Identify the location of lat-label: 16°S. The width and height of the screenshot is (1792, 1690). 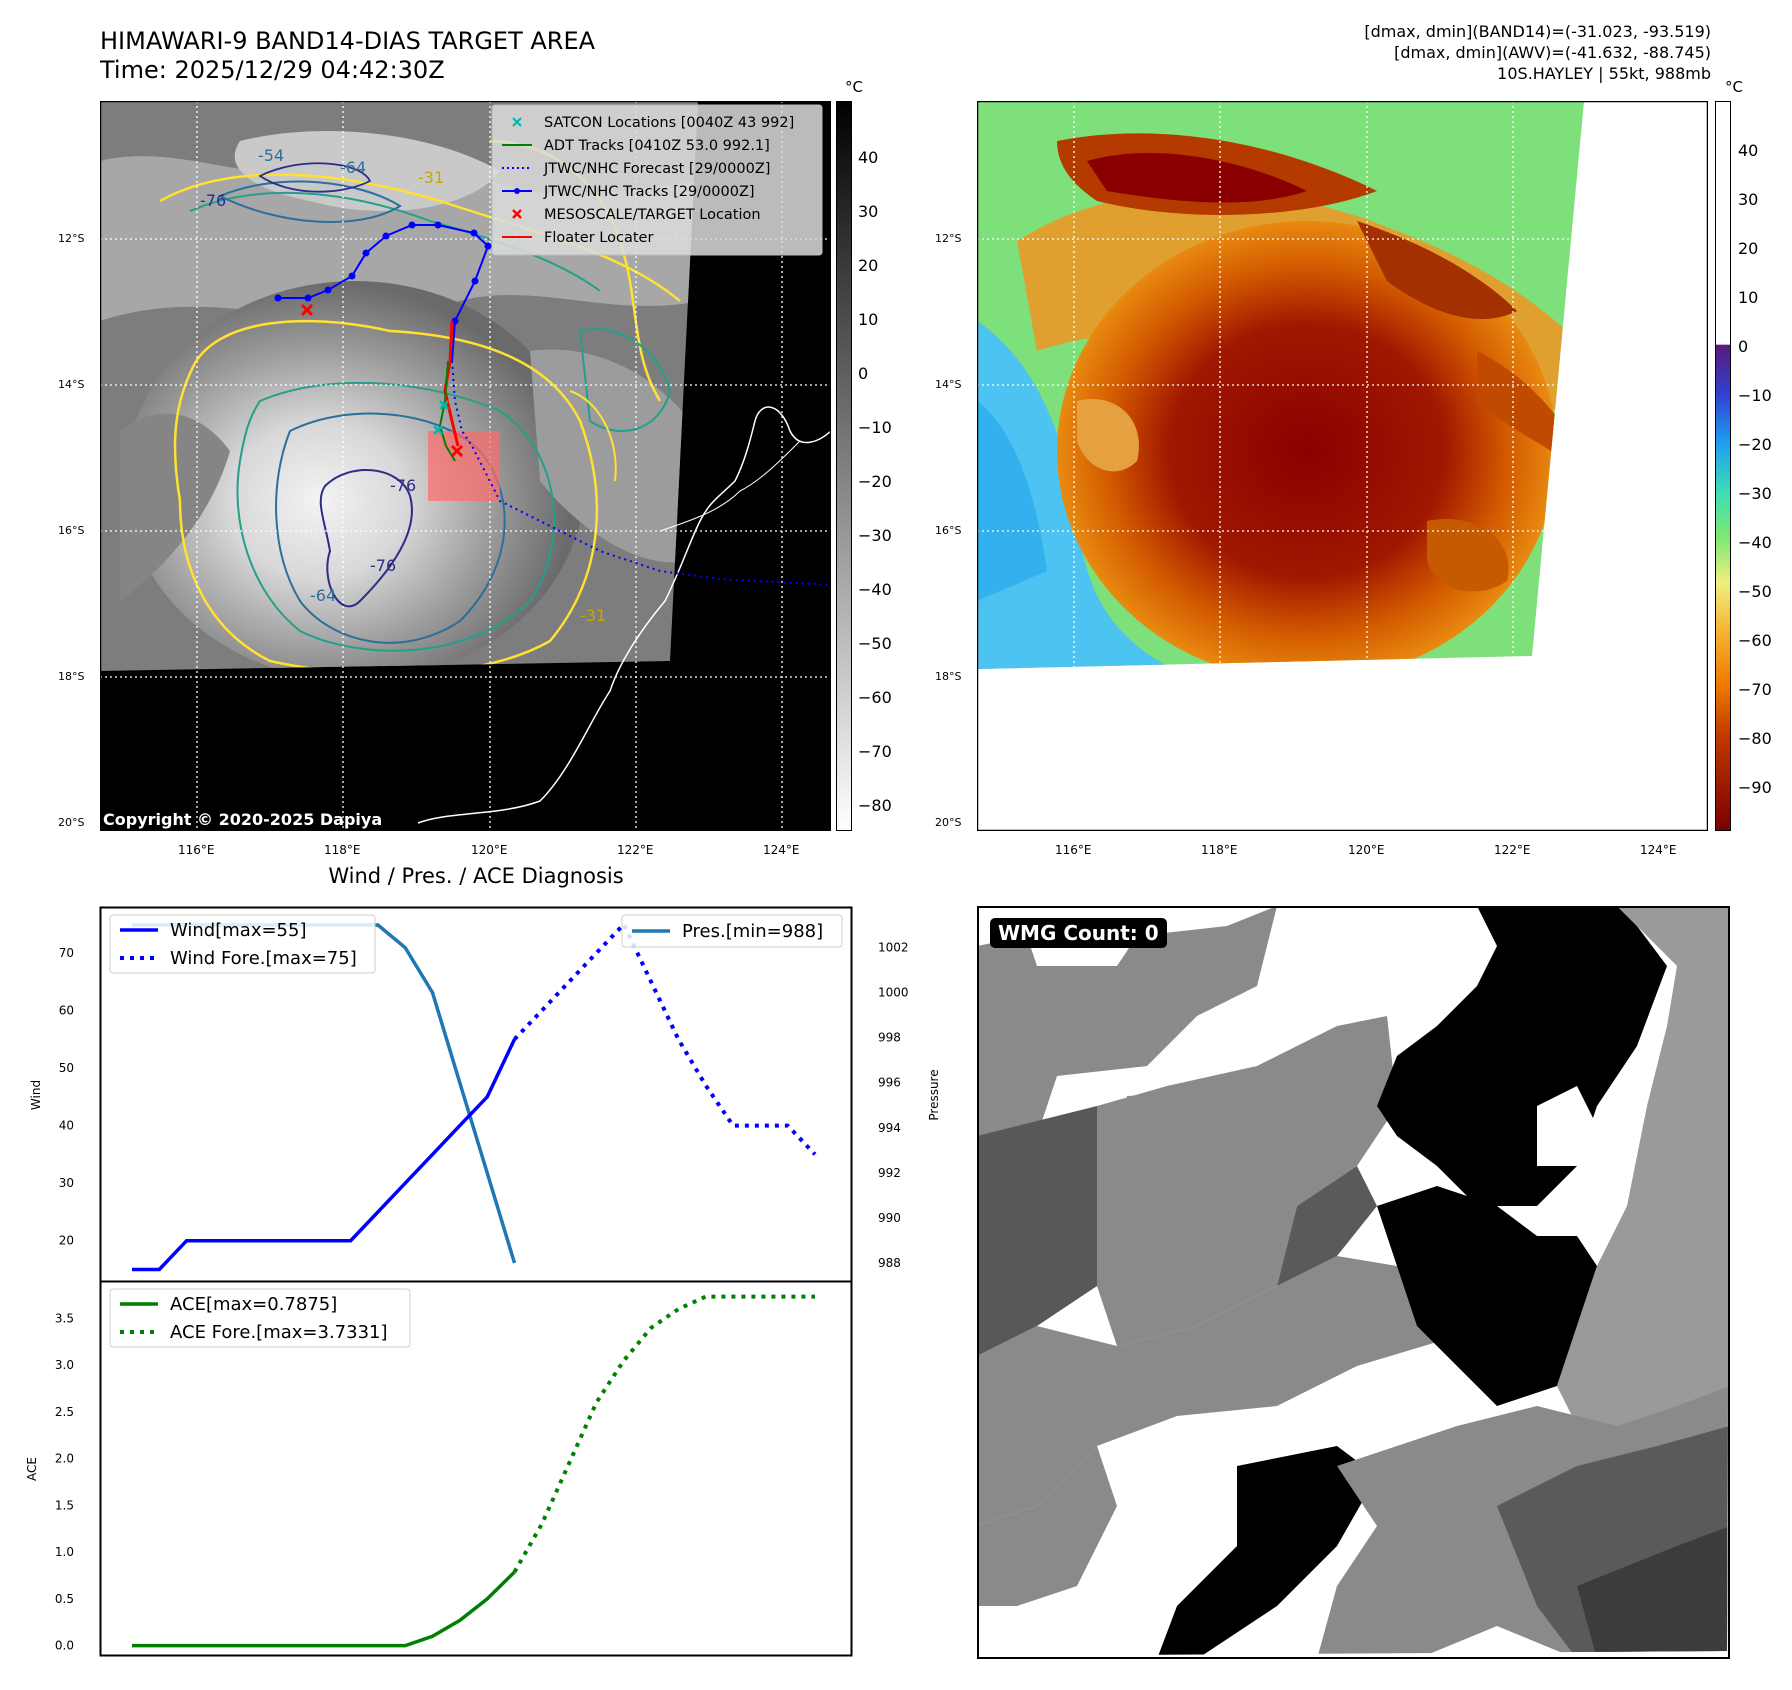
(71, 530).